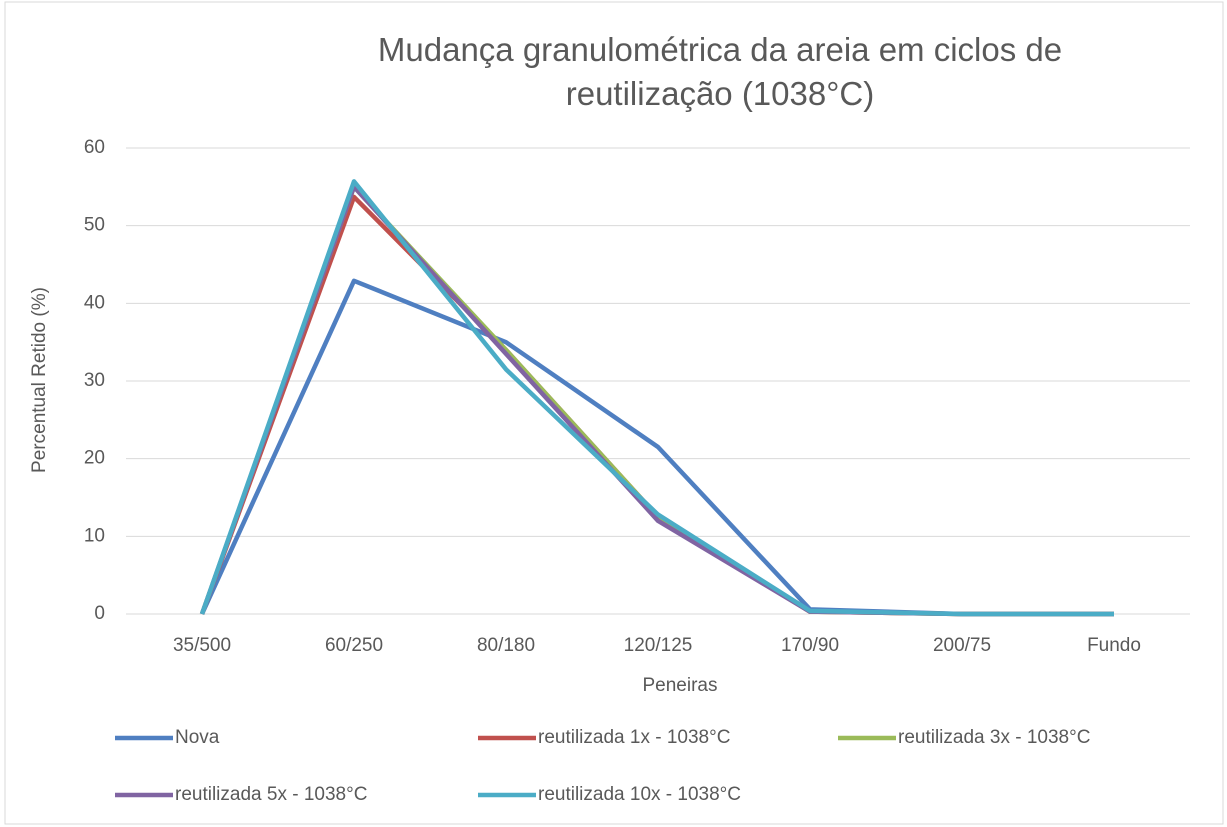 The image size is (1227, 827). Describe the element at coordinates (94, 147) in the screenshot. I see `y-tick-label: 60` at that location.